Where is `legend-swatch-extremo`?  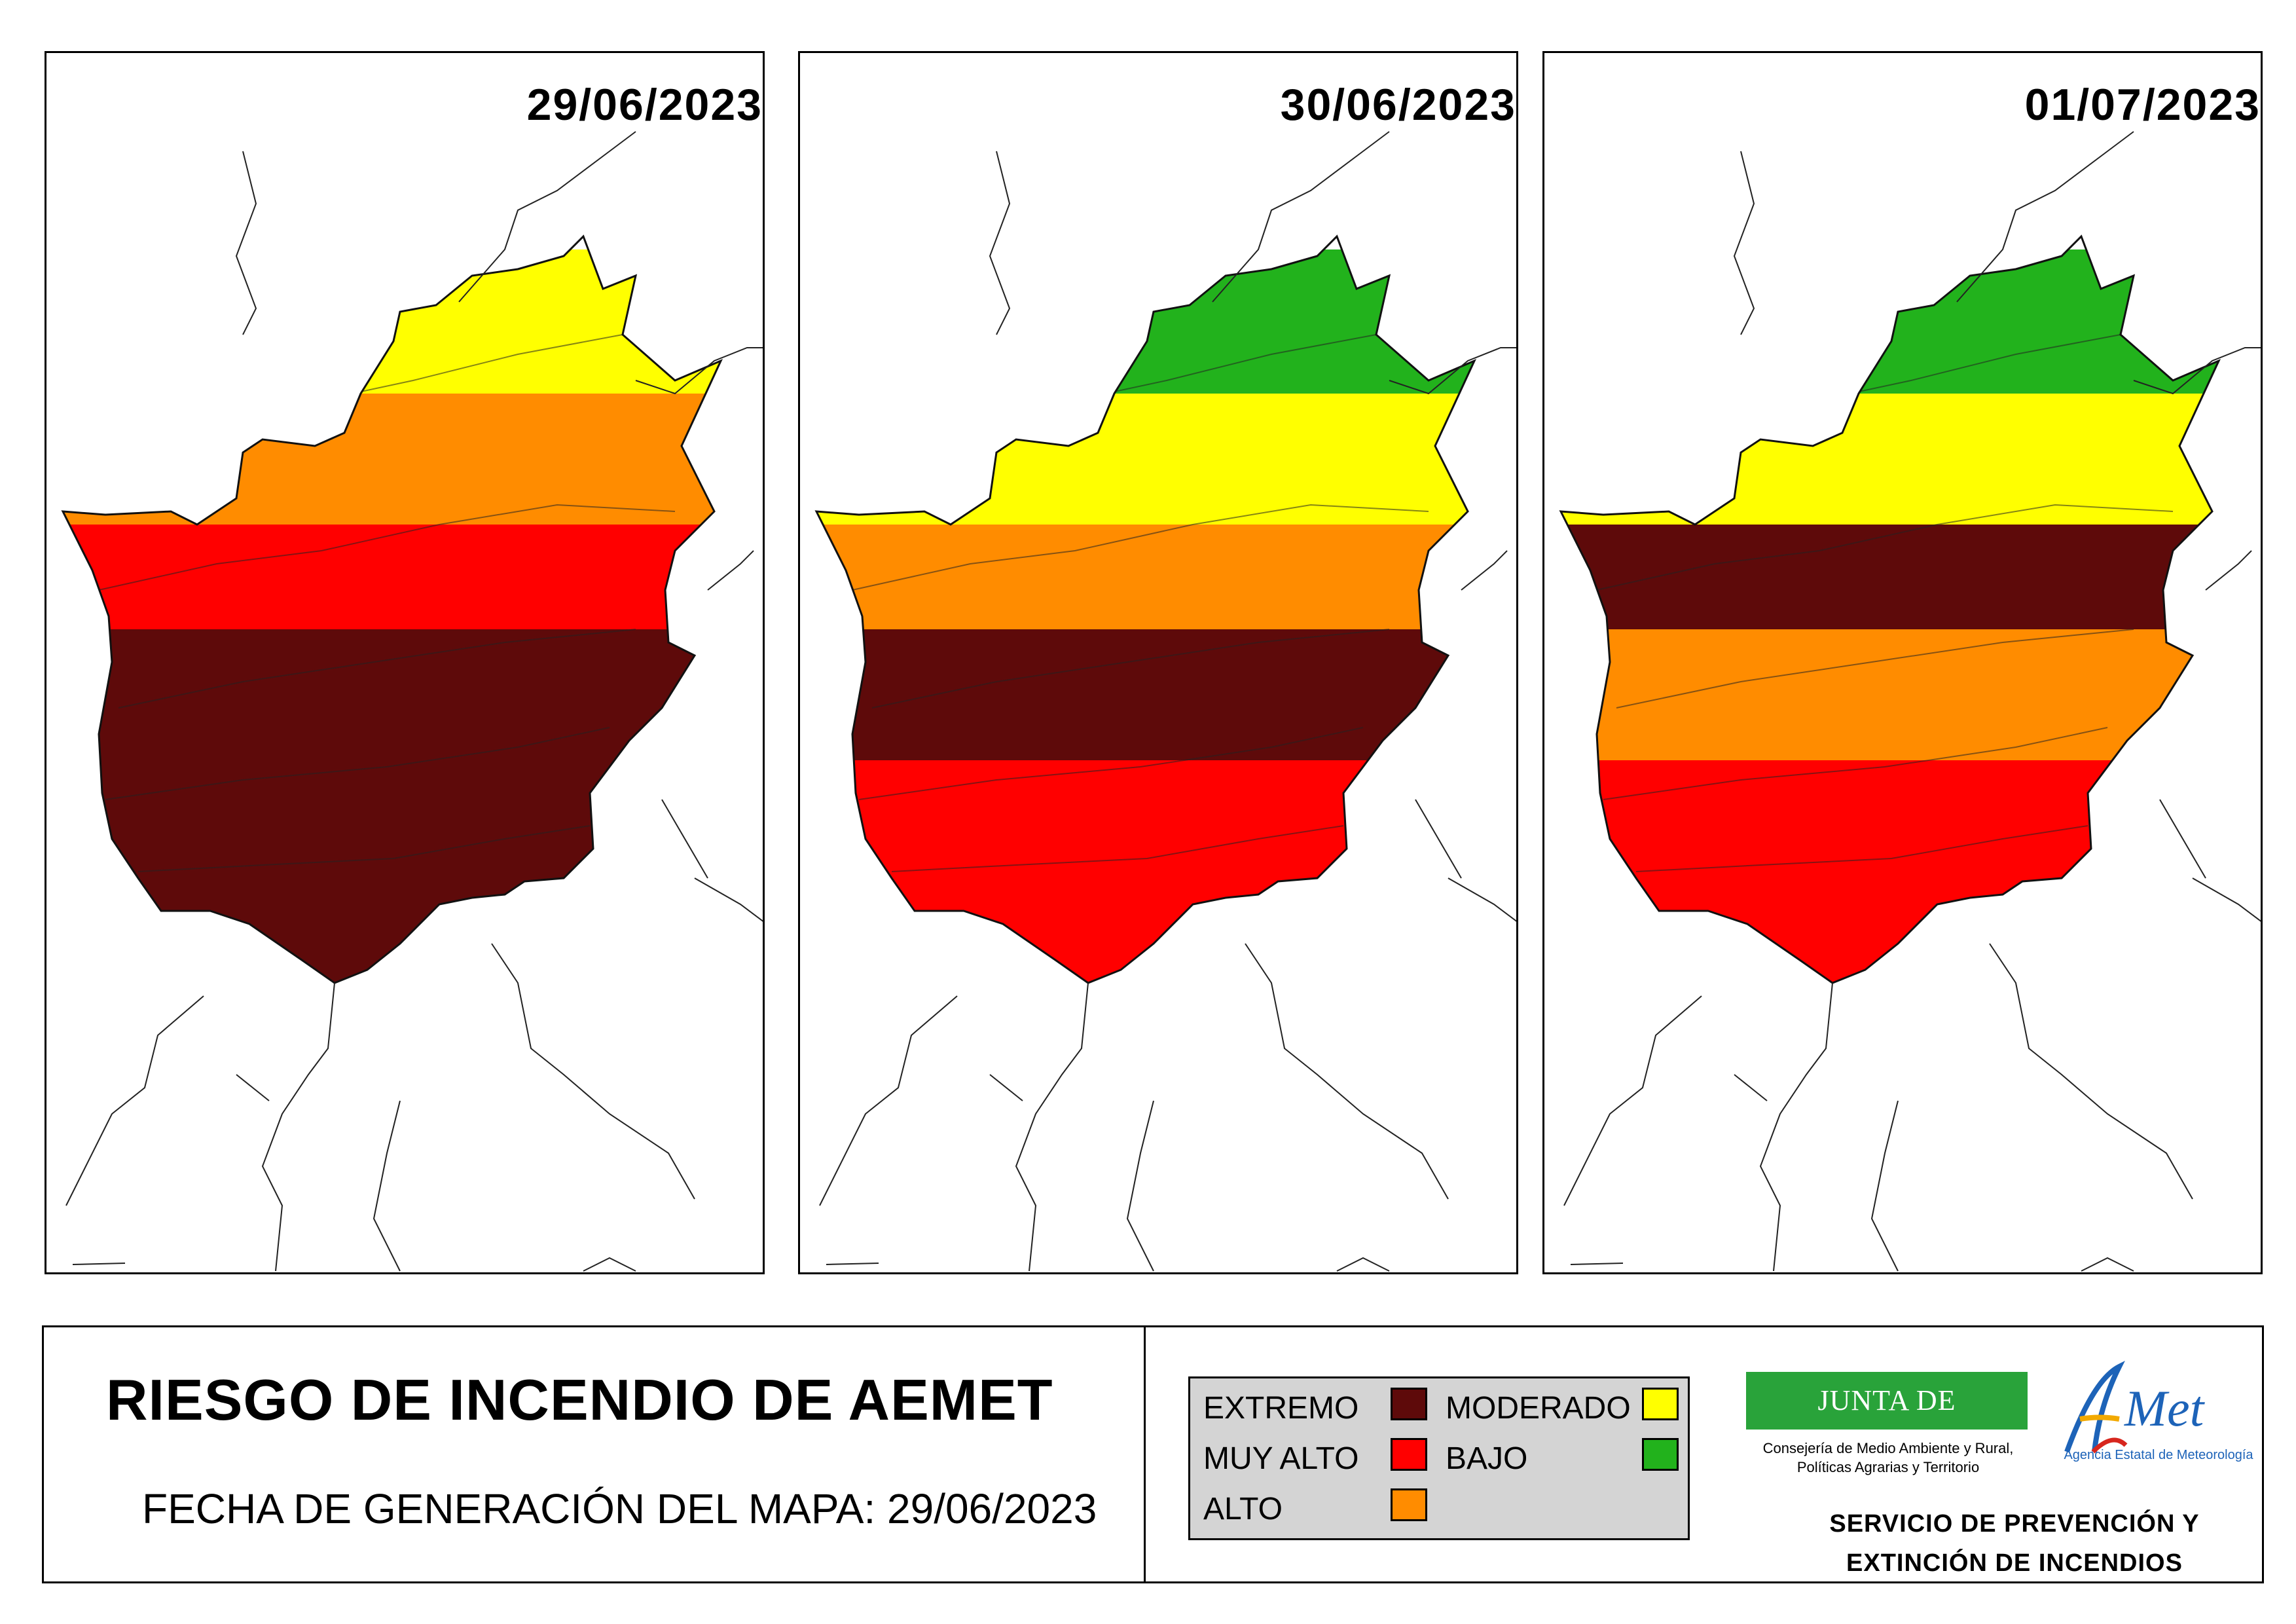 legend-swatch-extremo is located at coordinates (1409, 1404).